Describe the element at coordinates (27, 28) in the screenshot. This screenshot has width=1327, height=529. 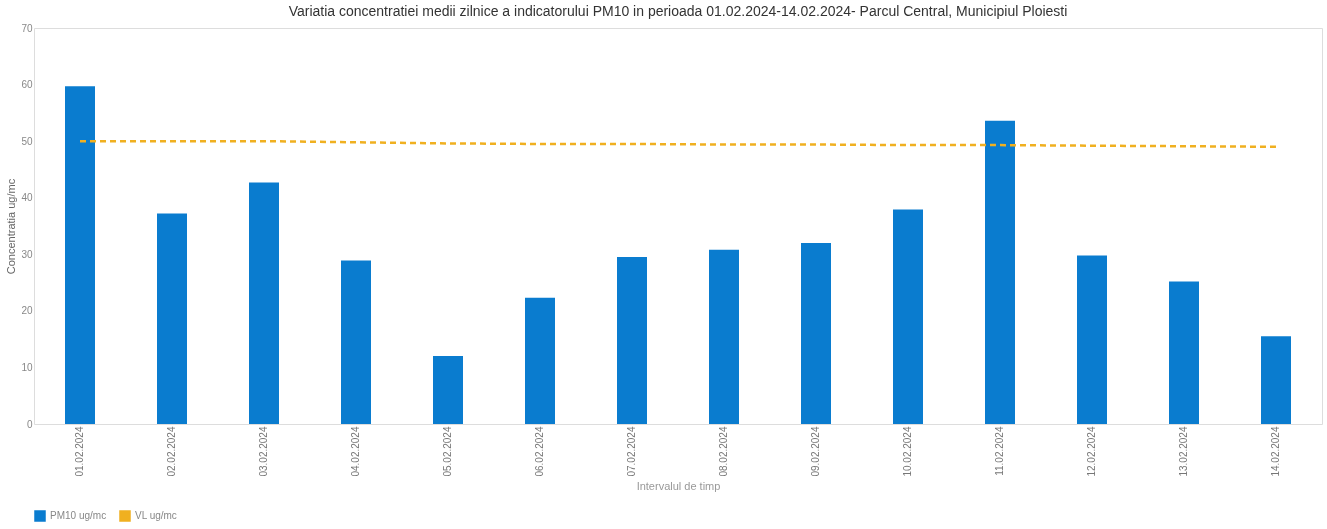
I see `y-tick-label: 70` at that location.